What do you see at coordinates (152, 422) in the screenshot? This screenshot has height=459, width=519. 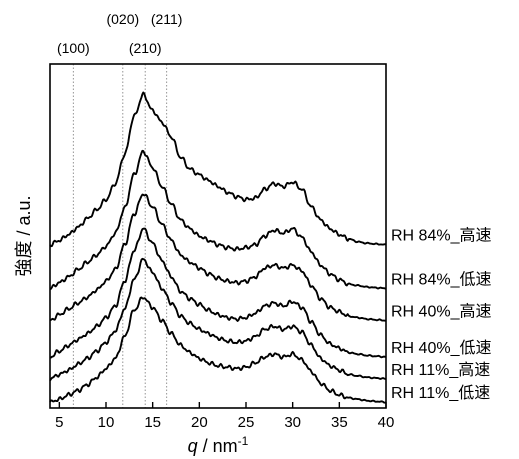 I see `x-tick-label-2: 15` at bounding box center [152, 422].